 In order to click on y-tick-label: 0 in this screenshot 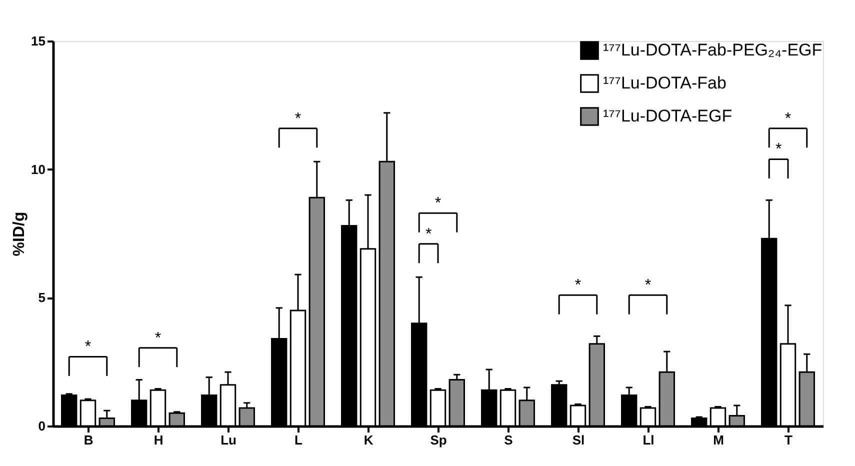, I will do `click(42, 426)`.